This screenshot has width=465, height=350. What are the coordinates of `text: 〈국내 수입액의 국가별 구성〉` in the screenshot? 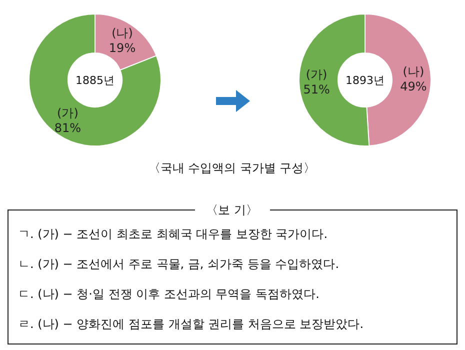 It's located at (232, 168).